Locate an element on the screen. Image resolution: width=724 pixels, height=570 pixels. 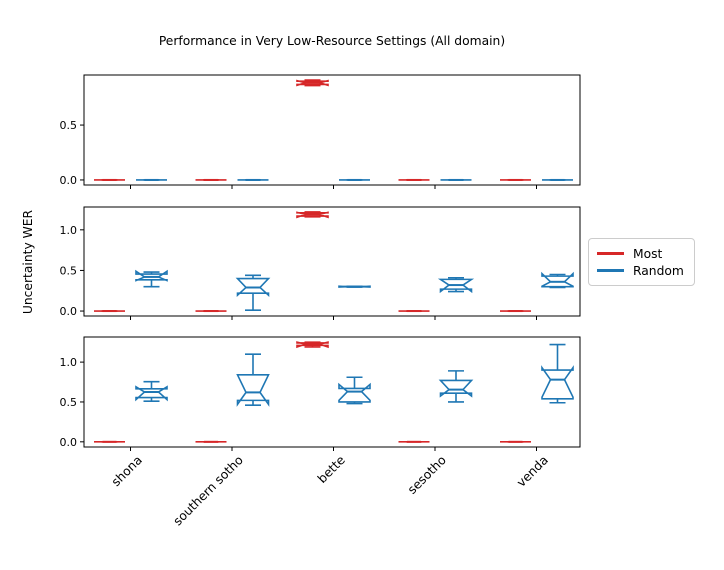
legend-label-random: Random is located at coordinates (658, 270).